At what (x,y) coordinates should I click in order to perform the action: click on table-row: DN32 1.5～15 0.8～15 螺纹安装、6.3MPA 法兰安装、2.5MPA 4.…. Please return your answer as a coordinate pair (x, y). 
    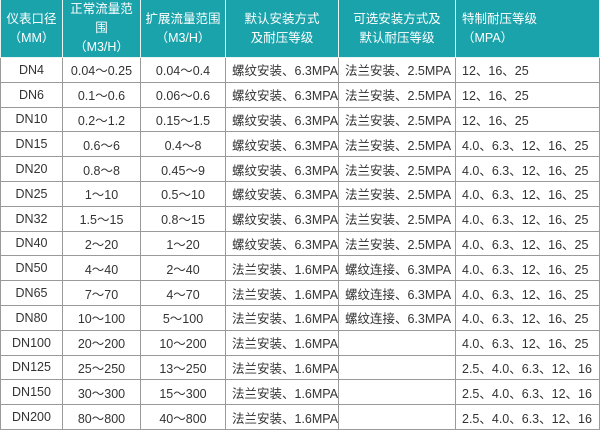
    Looking at the image, I should click on (300, 218).